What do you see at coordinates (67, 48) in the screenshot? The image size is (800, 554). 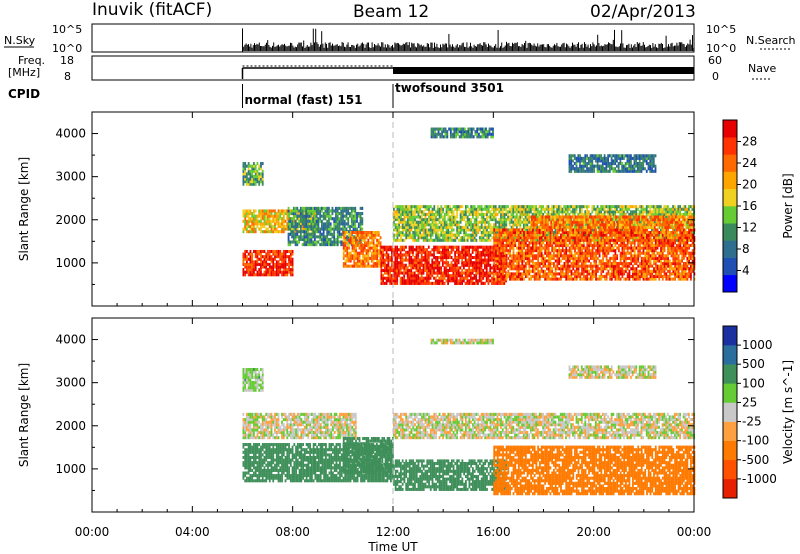 I see `nsky-tick-low: 10^0` at bounding box center [67, 48].